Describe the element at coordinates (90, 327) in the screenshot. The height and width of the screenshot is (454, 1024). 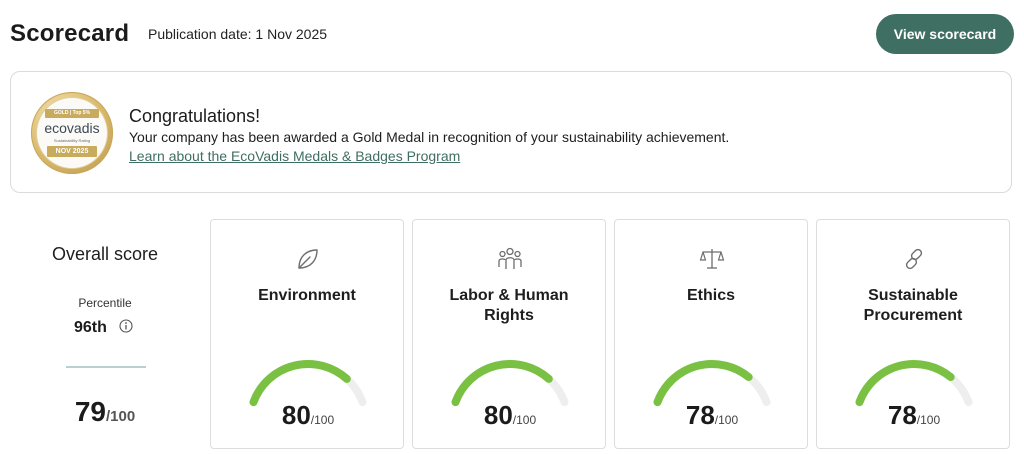
I see `percentile-value: 96th` at that location.